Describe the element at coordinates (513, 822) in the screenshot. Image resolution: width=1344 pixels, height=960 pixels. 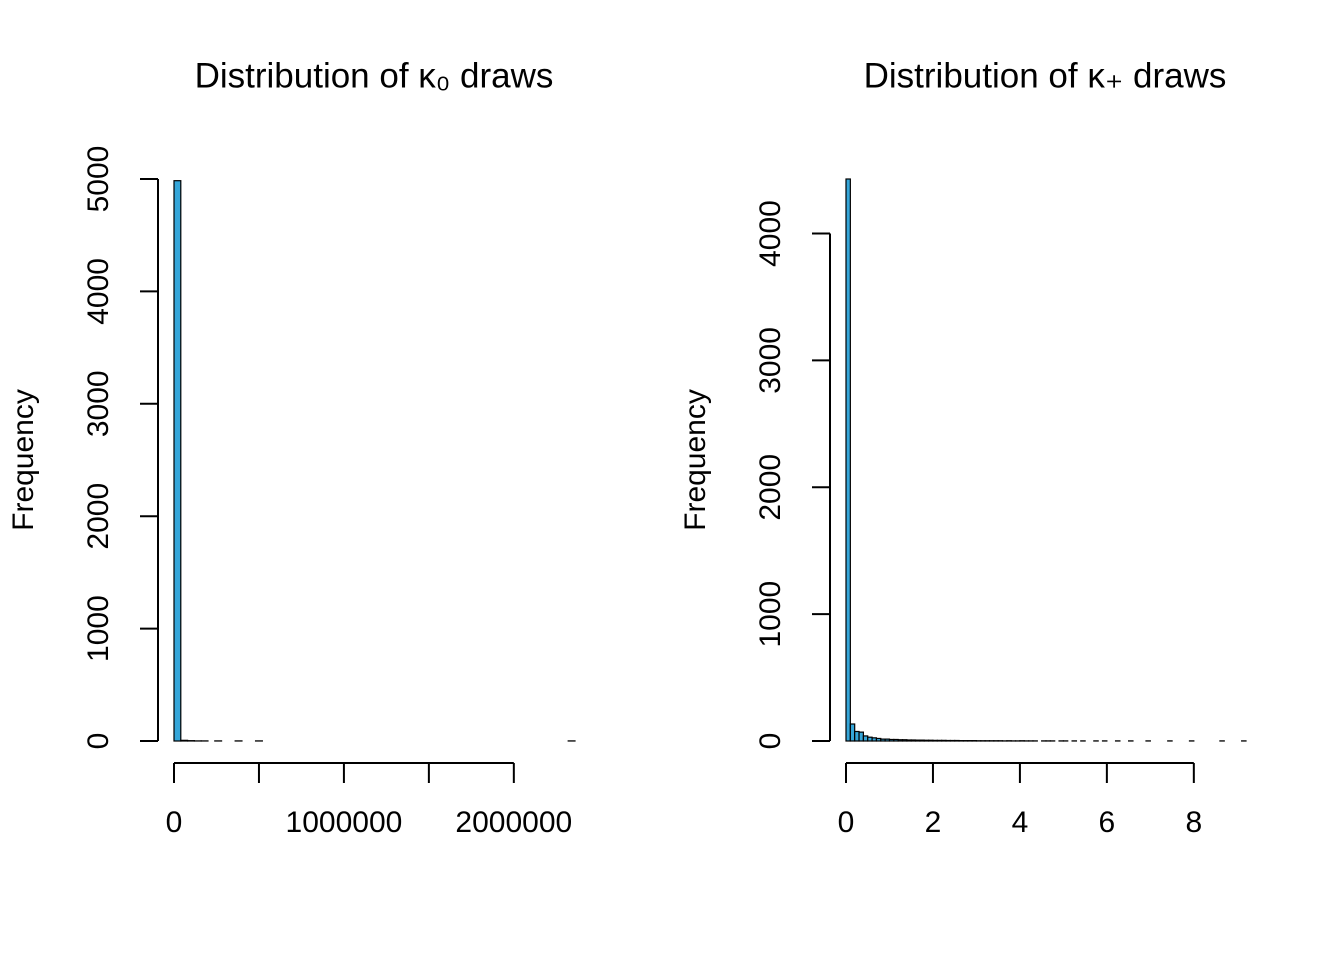
I see `x-tick-label: 2000000` at that location.